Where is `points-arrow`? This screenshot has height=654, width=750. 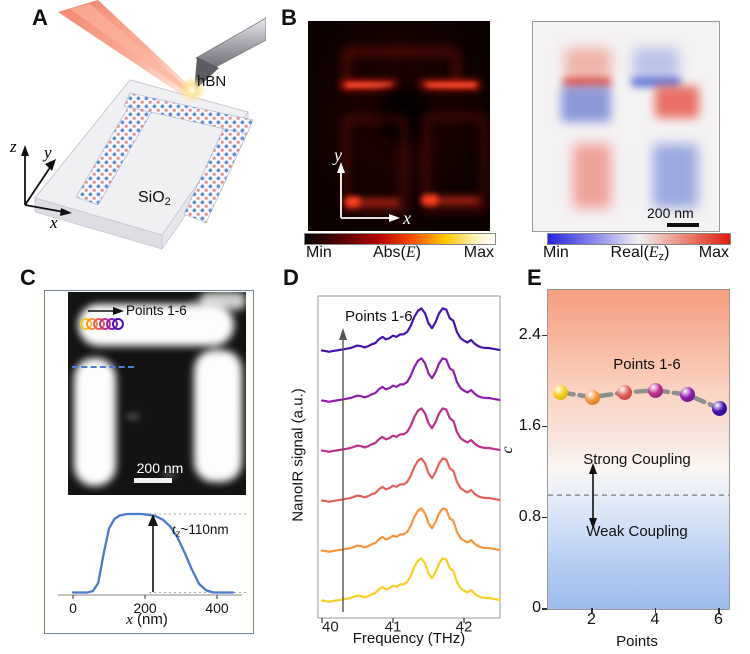
points-arrow is located at coordinates (106, 311).